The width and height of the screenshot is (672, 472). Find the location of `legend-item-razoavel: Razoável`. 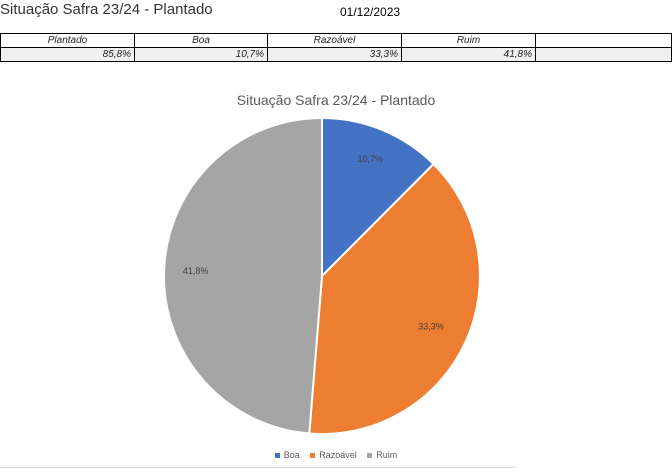

legend-item-razoavel: Razoável is located at coordinates (333, 455).